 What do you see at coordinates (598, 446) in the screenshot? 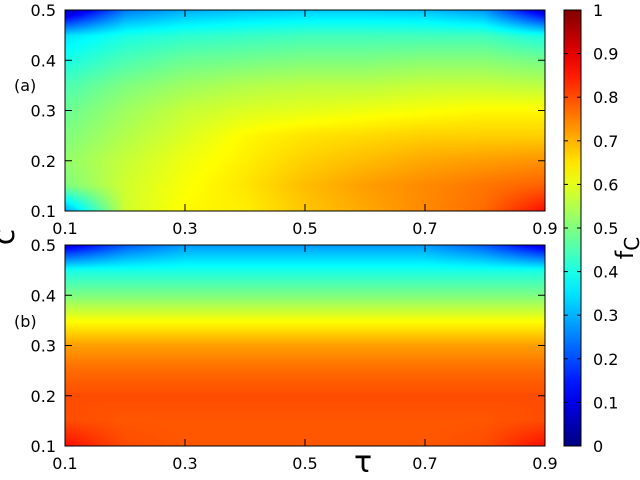
I see `colorbar-tick-label: 0` at bounding box center [598, 446].